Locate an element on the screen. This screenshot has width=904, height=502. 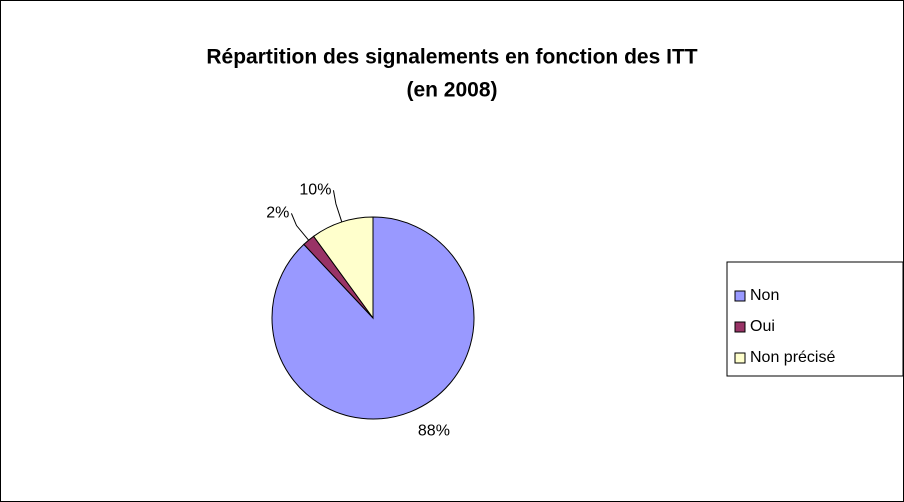
data-label: 2% is located at coordinates (277, 213).